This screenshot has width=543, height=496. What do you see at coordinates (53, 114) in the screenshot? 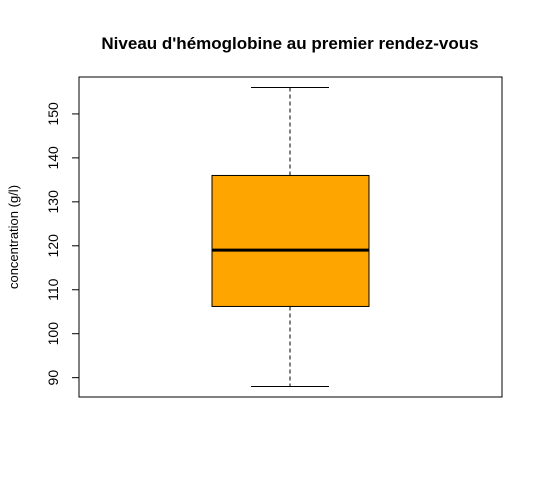
I see `y-tick-label: 150` at bounding box center [53, 114].